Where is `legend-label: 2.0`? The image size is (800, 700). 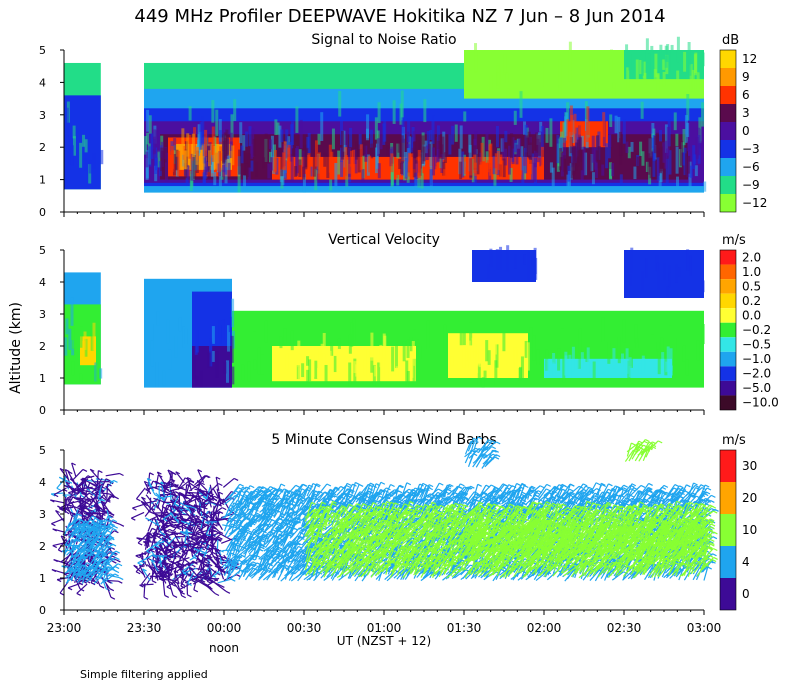 legend-label: 2.0 is located at coordinates (751, 257).